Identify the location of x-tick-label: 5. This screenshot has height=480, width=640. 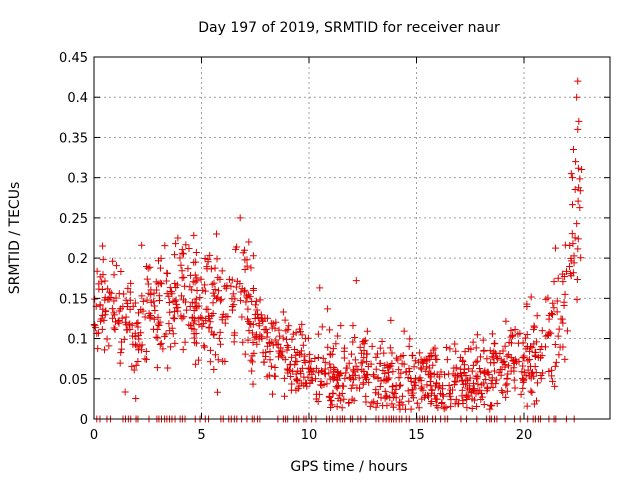
(201, 435).